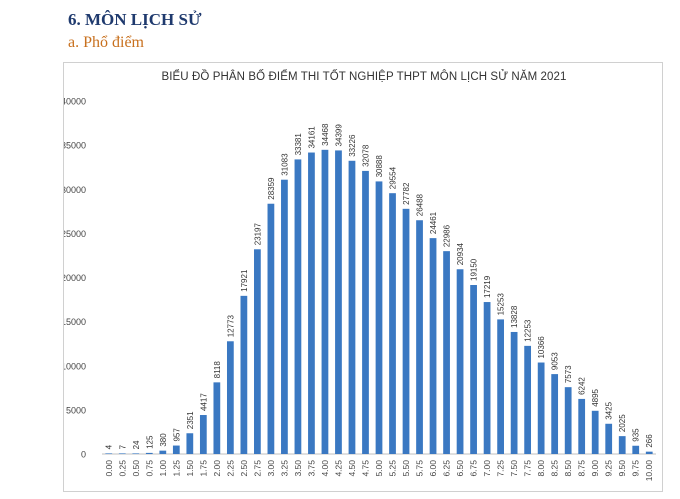 This screenshot has height=499, width=680. I want to click on x-tick-label: 4.75, so click(365, 468).